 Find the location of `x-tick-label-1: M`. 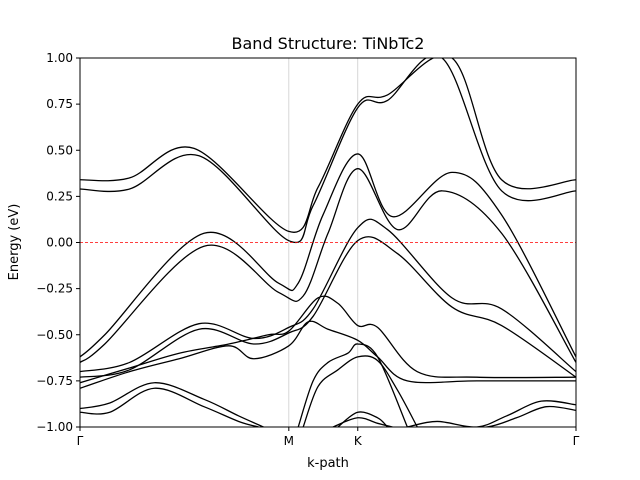

x-tick-label-1: M is located at coordinates (289, 441).